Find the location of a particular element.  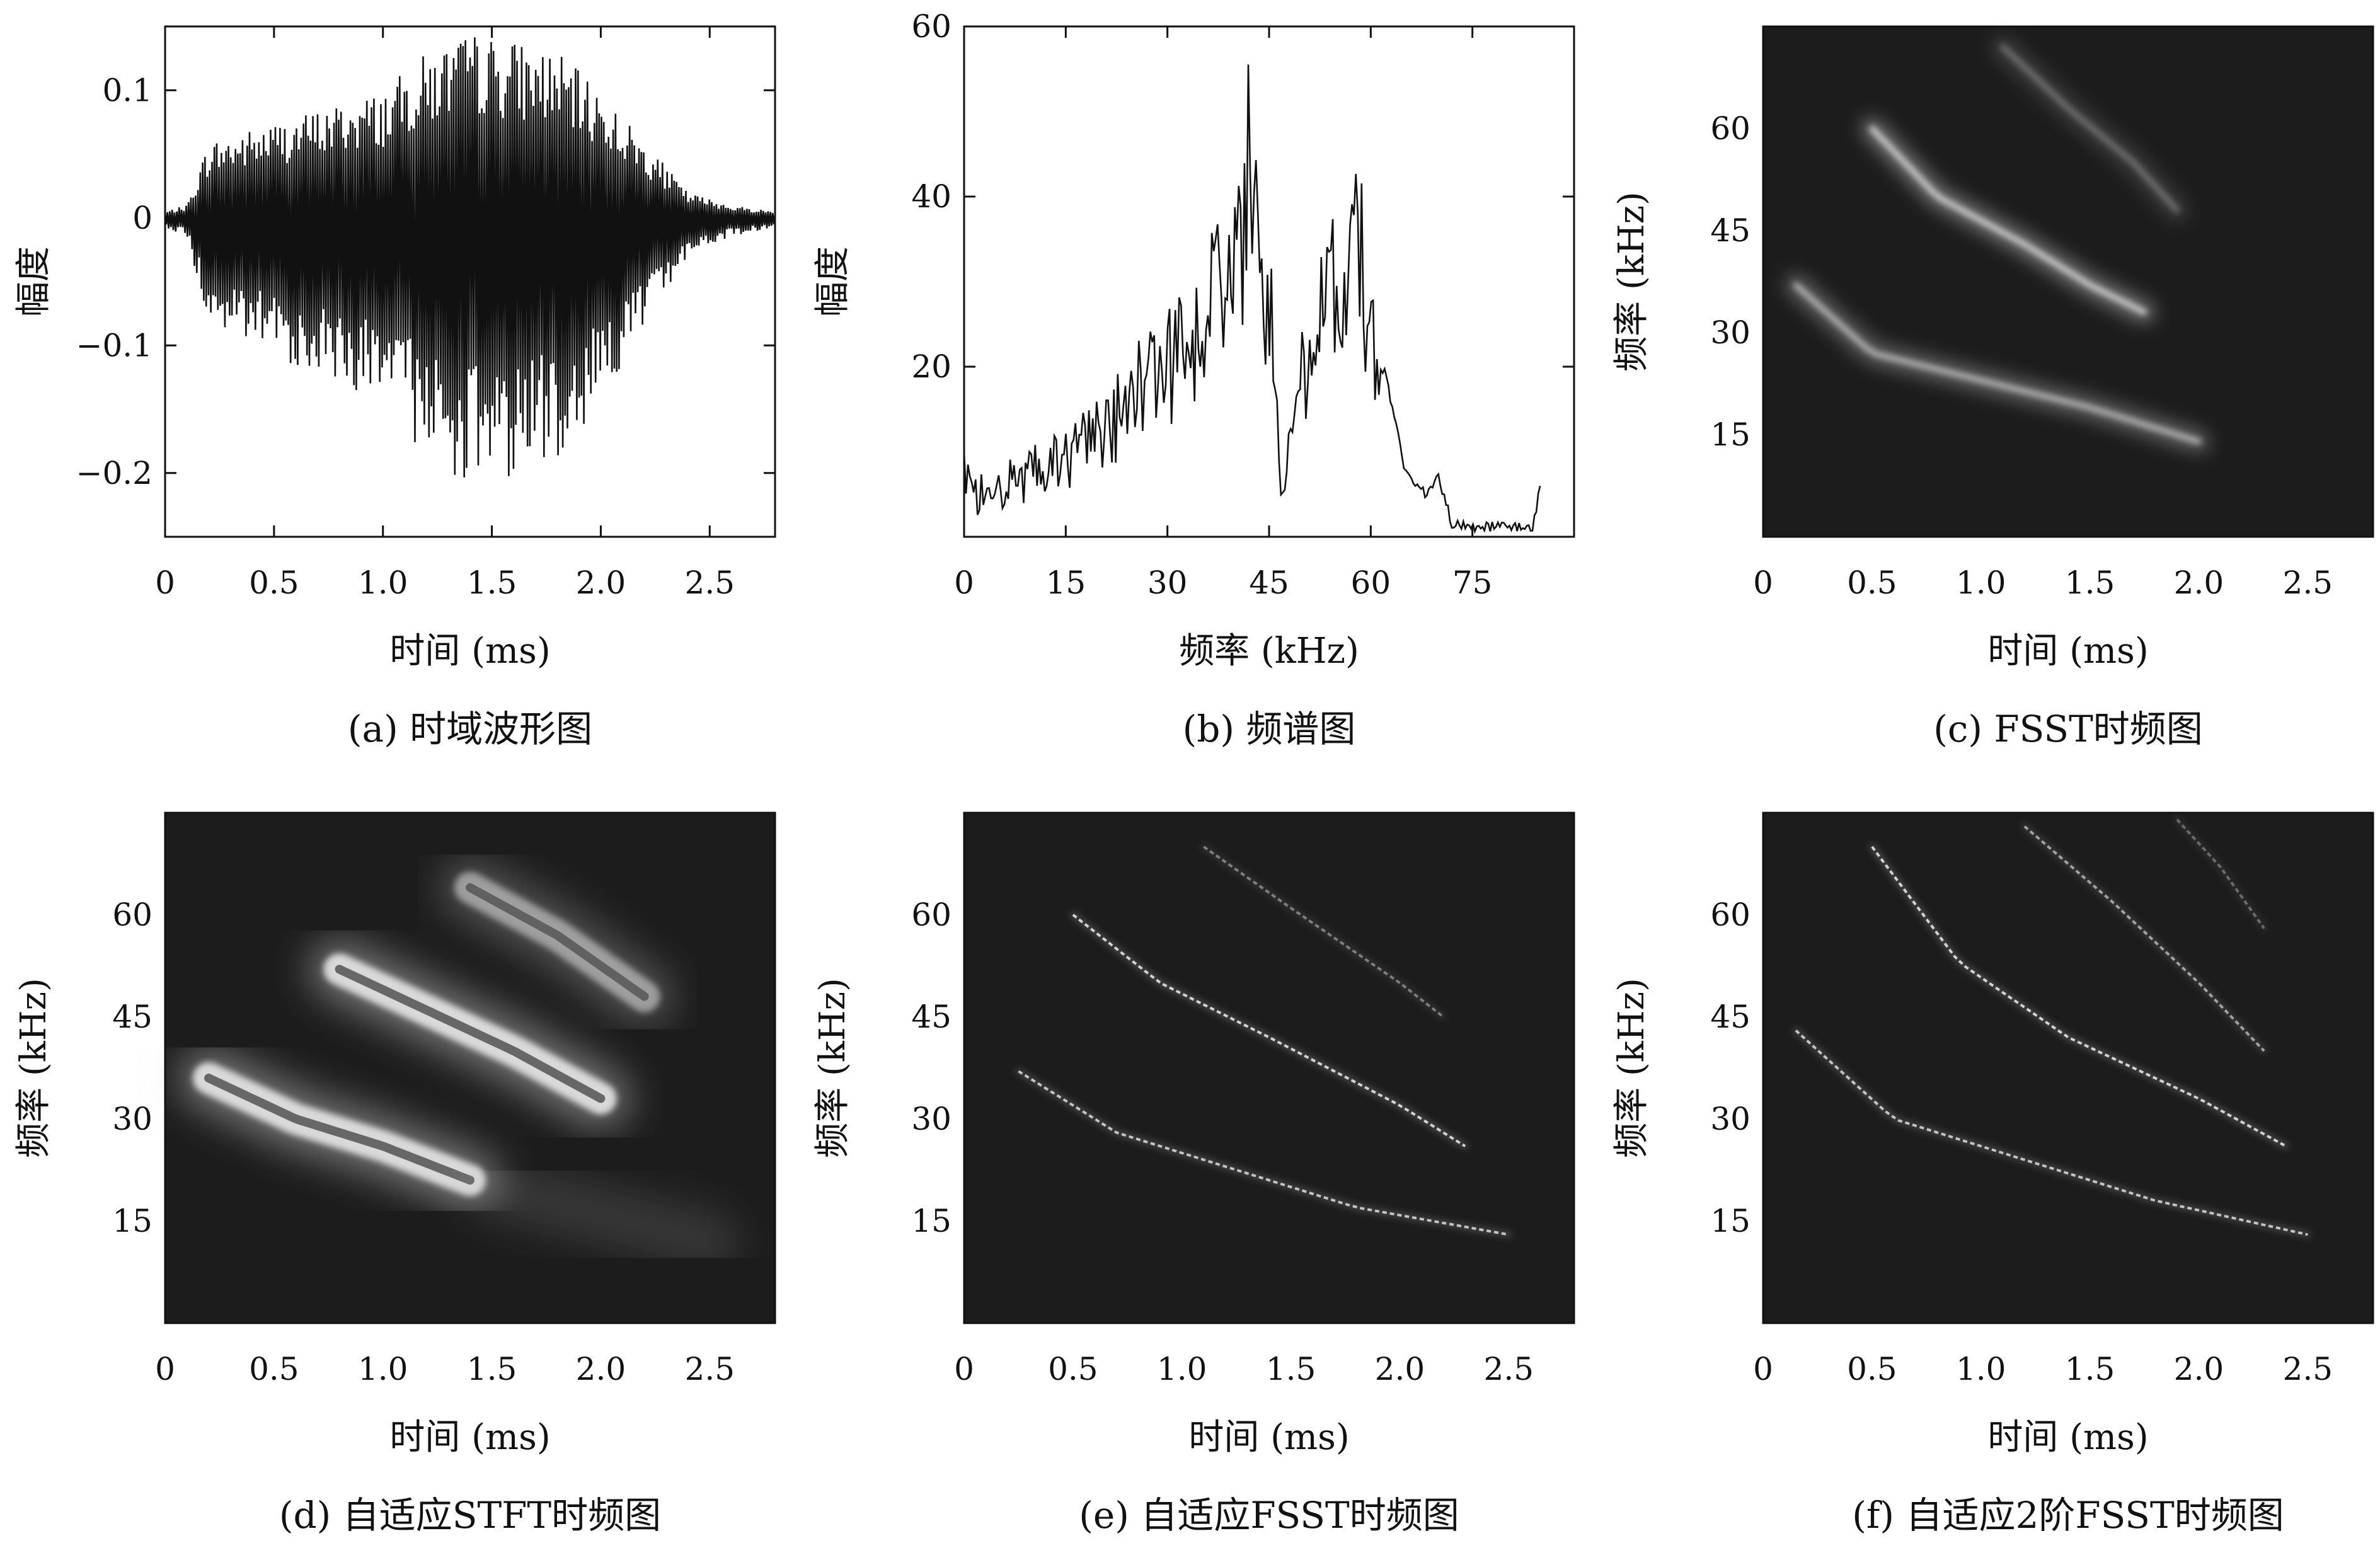

x-axis-label: 频率 (kHz) is located at coordinates (1269, 651).